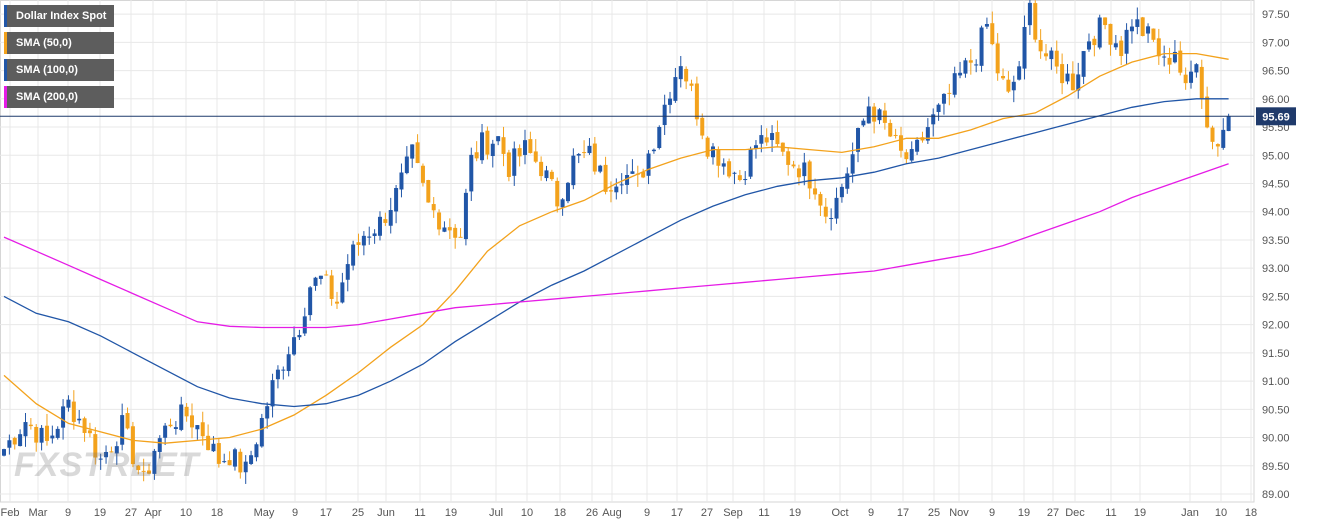 This screenshot has width=1326, height=530. I want to click on legend-swatch-price, so click(5, 16).